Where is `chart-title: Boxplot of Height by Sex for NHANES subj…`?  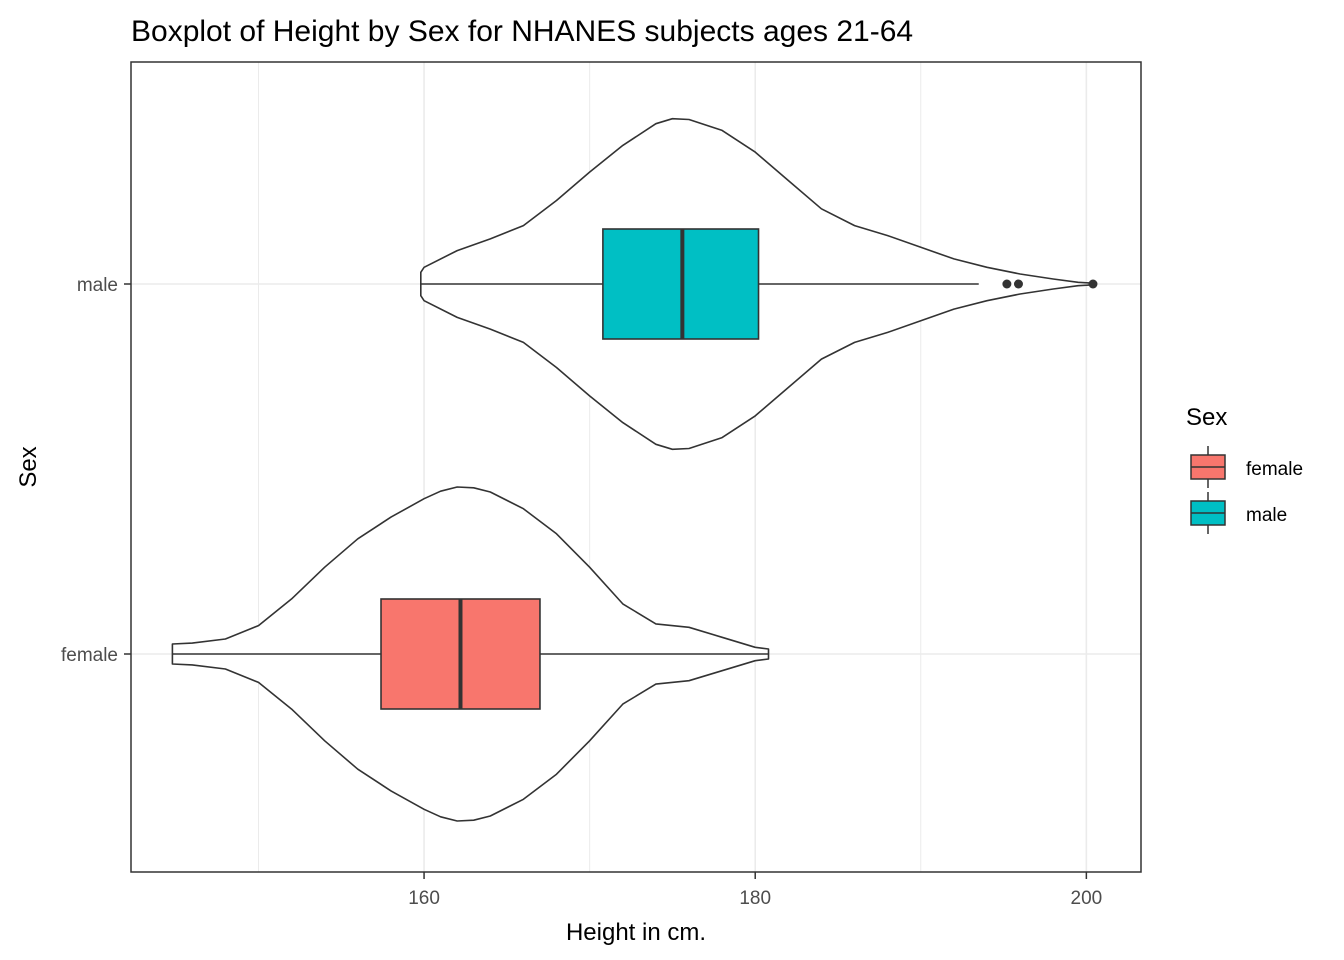
chart-title: Boxplot of Height by Sex for NHANES subj… is located at coordinates (522, 31).